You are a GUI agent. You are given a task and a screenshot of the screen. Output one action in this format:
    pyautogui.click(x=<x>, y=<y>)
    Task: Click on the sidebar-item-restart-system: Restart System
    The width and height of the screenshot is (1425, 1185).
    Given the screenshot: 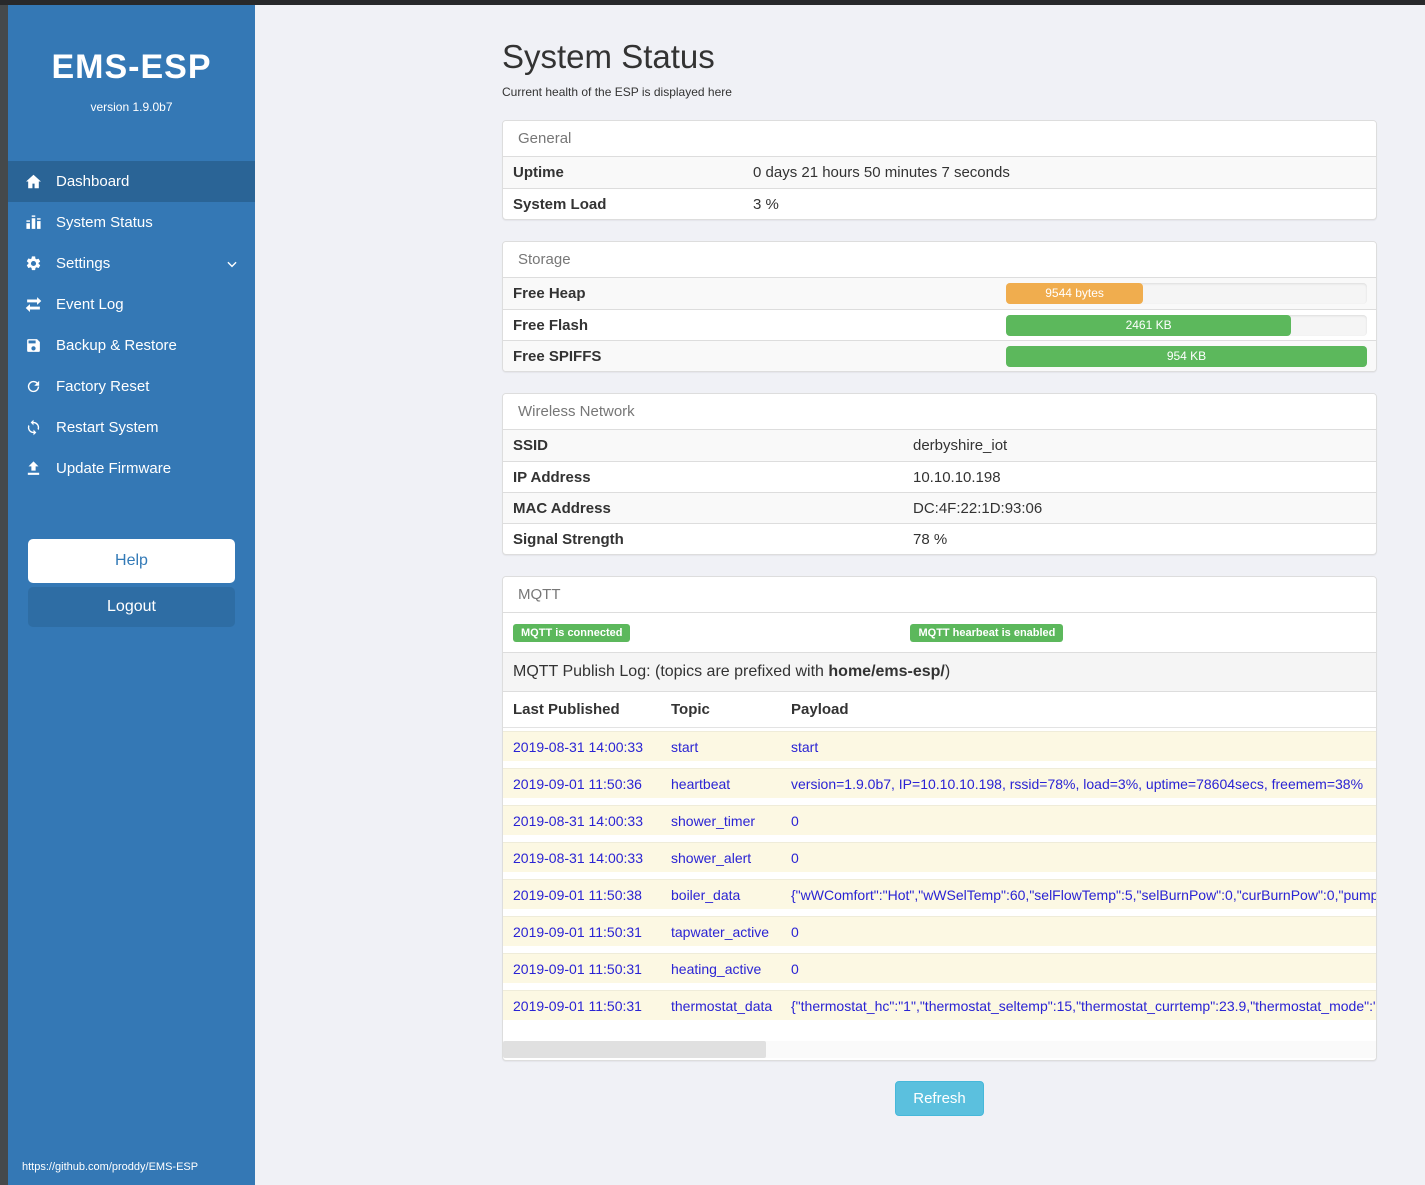 What is the action you would take?
    pyautogui.click(x=131, y=427)
    